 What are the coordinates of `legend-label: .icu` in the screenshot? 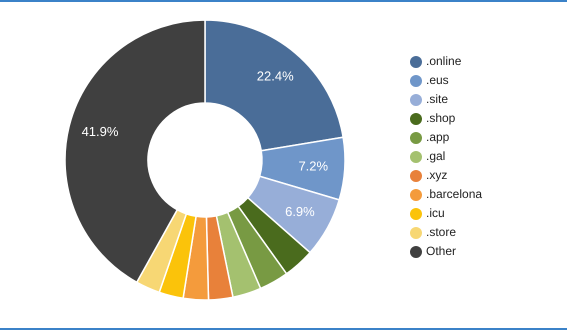 It's located at (435, 213).